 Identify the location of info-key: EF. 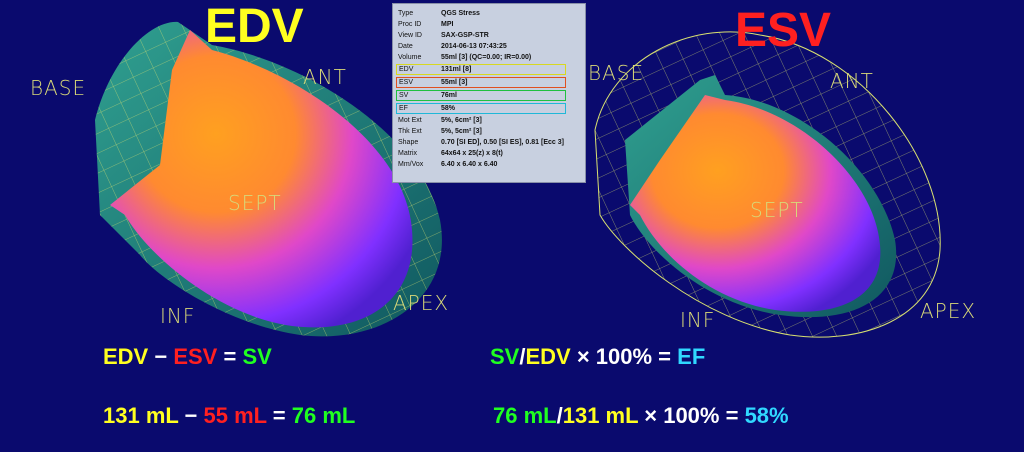
(417, 108).